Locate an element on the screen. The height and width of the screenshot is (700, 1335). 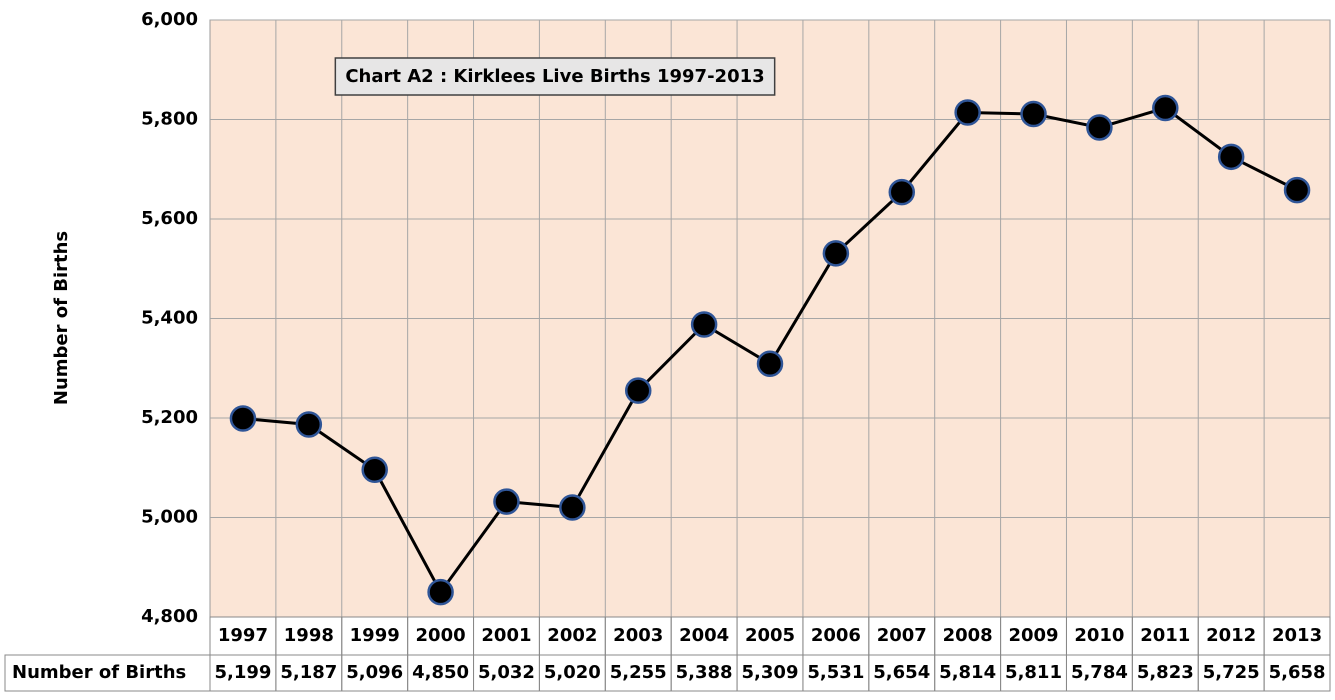
x-tick-label: 2012 is located at coordinates (1231, 635).